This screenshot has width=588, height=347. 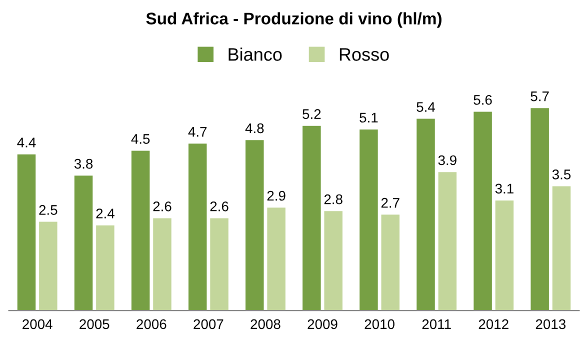 I want to click on data-label: 5.1, so click(x=369, y=117).